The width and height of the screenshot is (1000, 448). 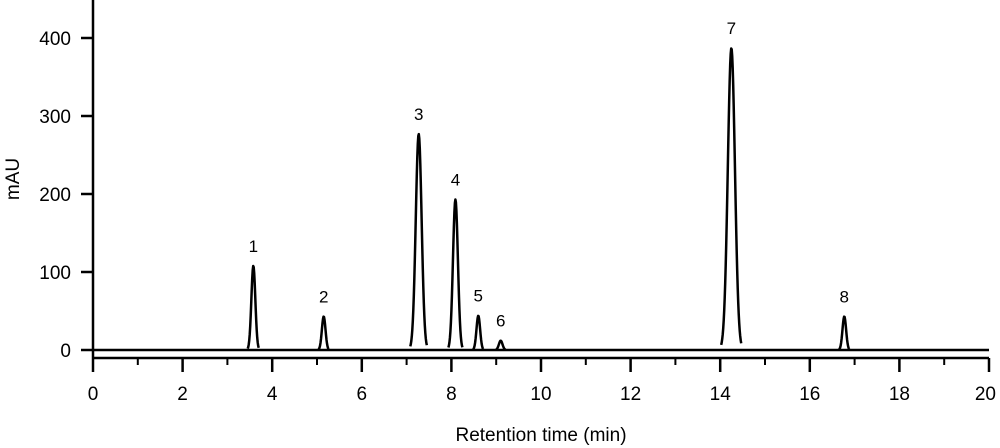 I want to click on peak-label-6: 6, so click(x=500, y=321).